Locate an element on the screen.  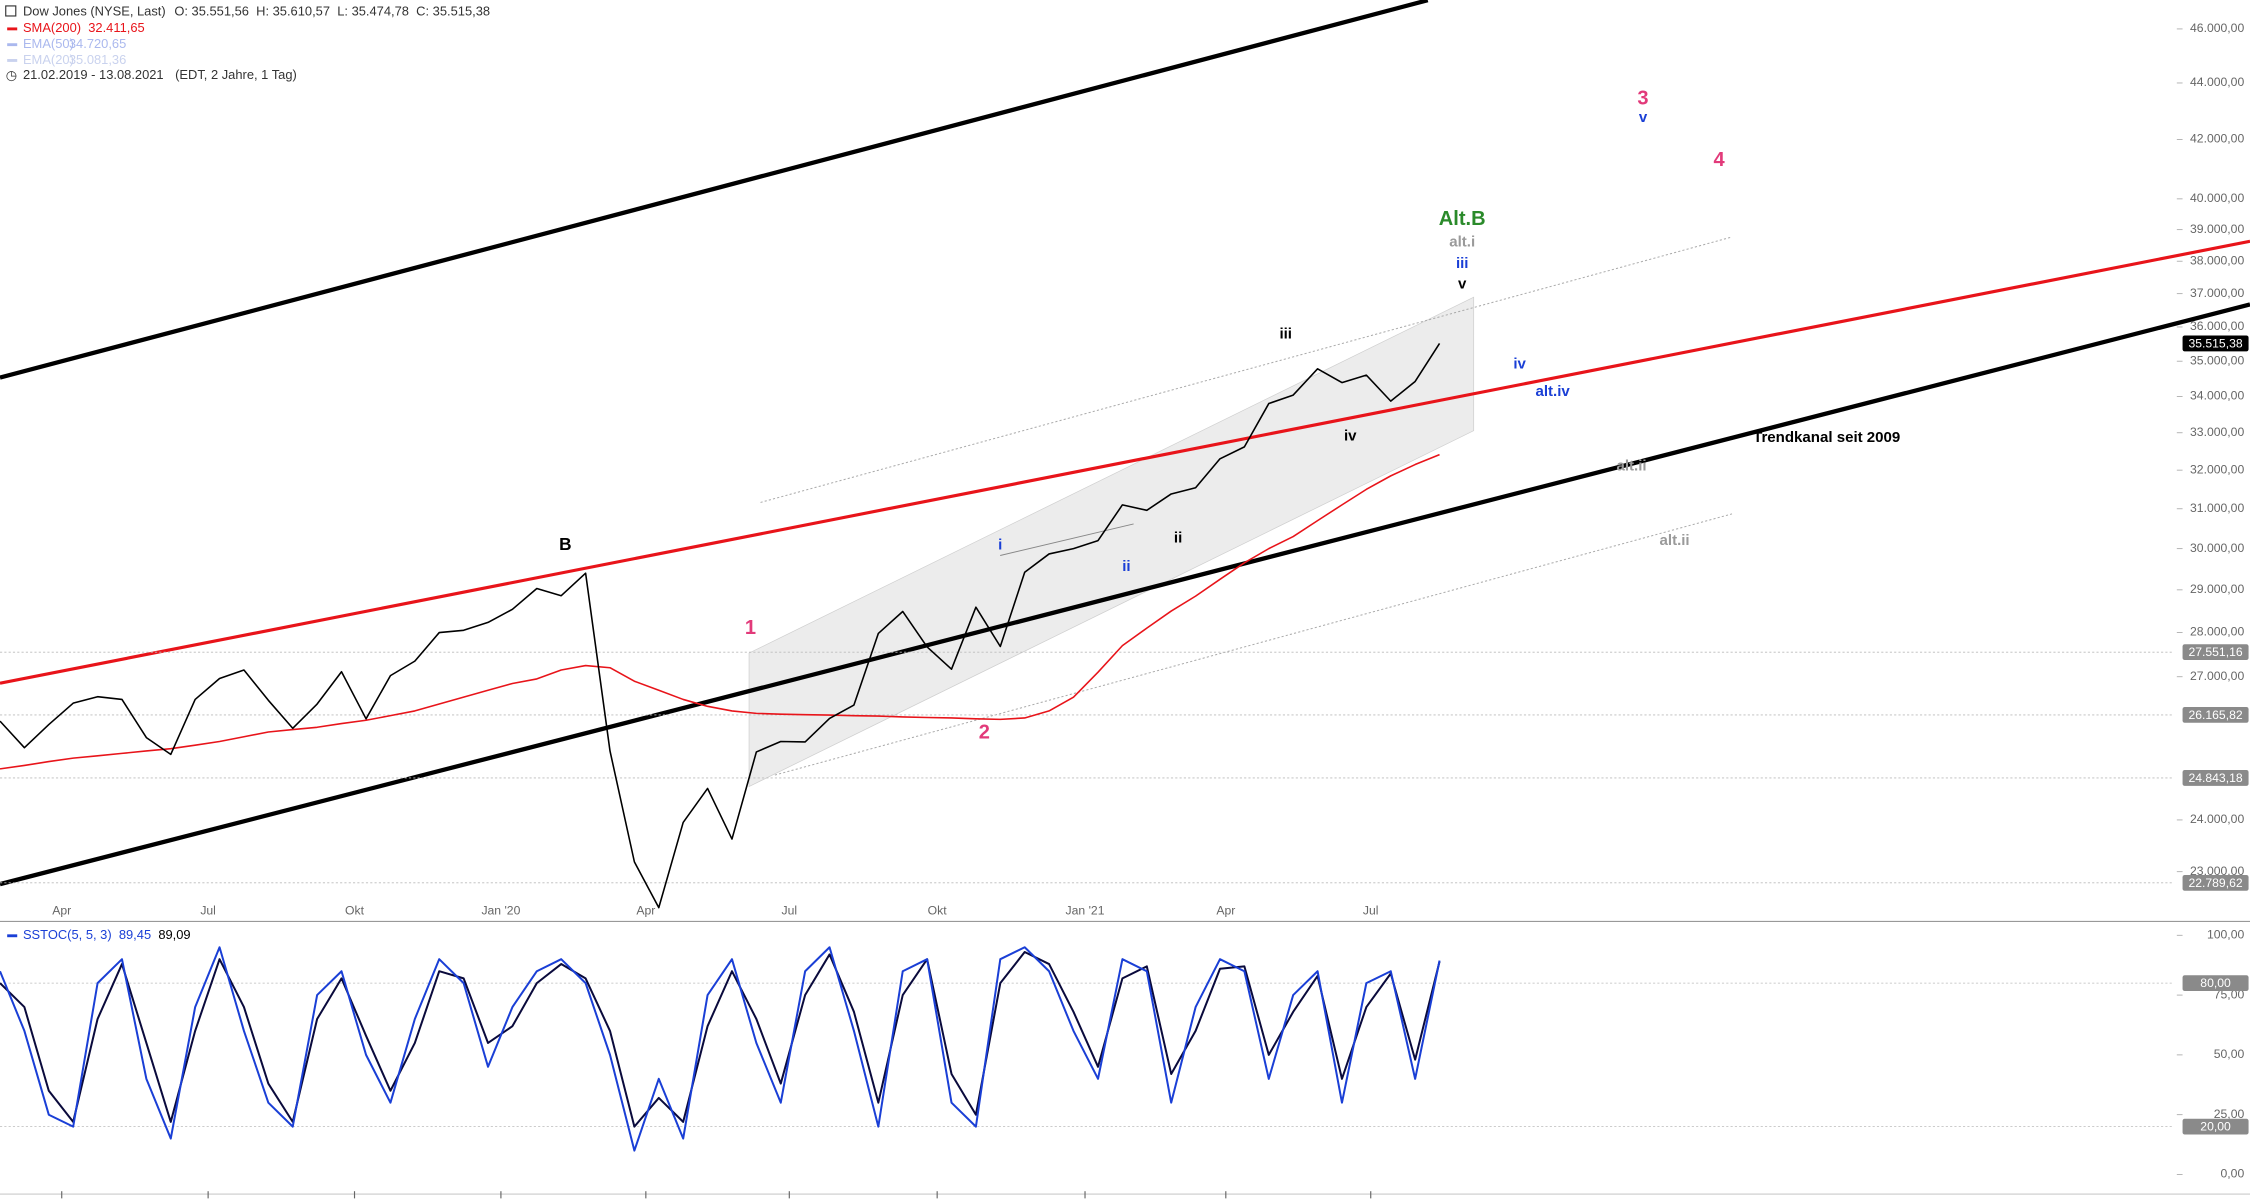
y-tick-label: 40.000,00 is located at coordinates (2217, 198).